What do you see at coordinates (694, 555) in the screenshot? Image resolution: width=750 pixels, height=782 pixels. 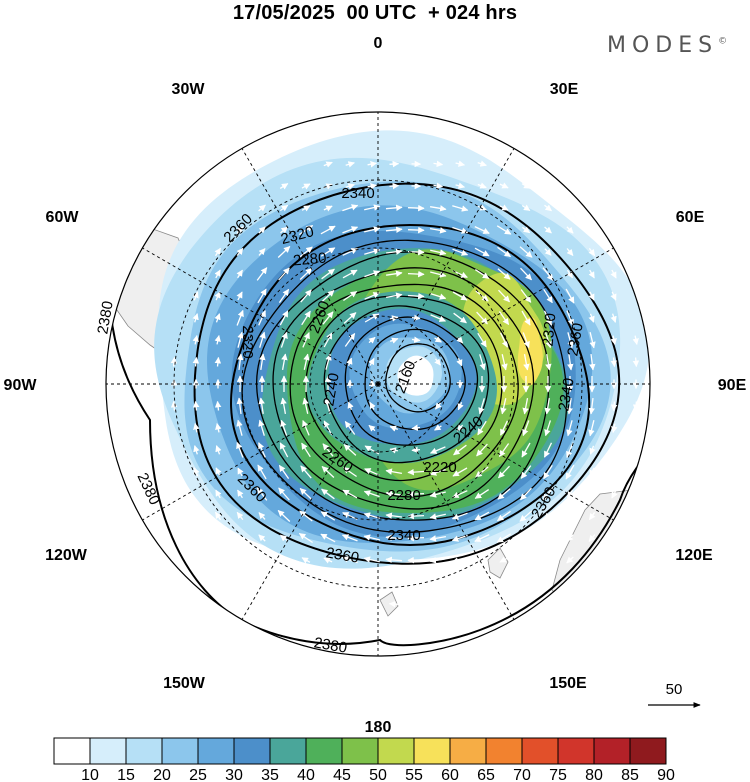 I see `lon-label-120e: 120E` at bounding box center [694, 555].